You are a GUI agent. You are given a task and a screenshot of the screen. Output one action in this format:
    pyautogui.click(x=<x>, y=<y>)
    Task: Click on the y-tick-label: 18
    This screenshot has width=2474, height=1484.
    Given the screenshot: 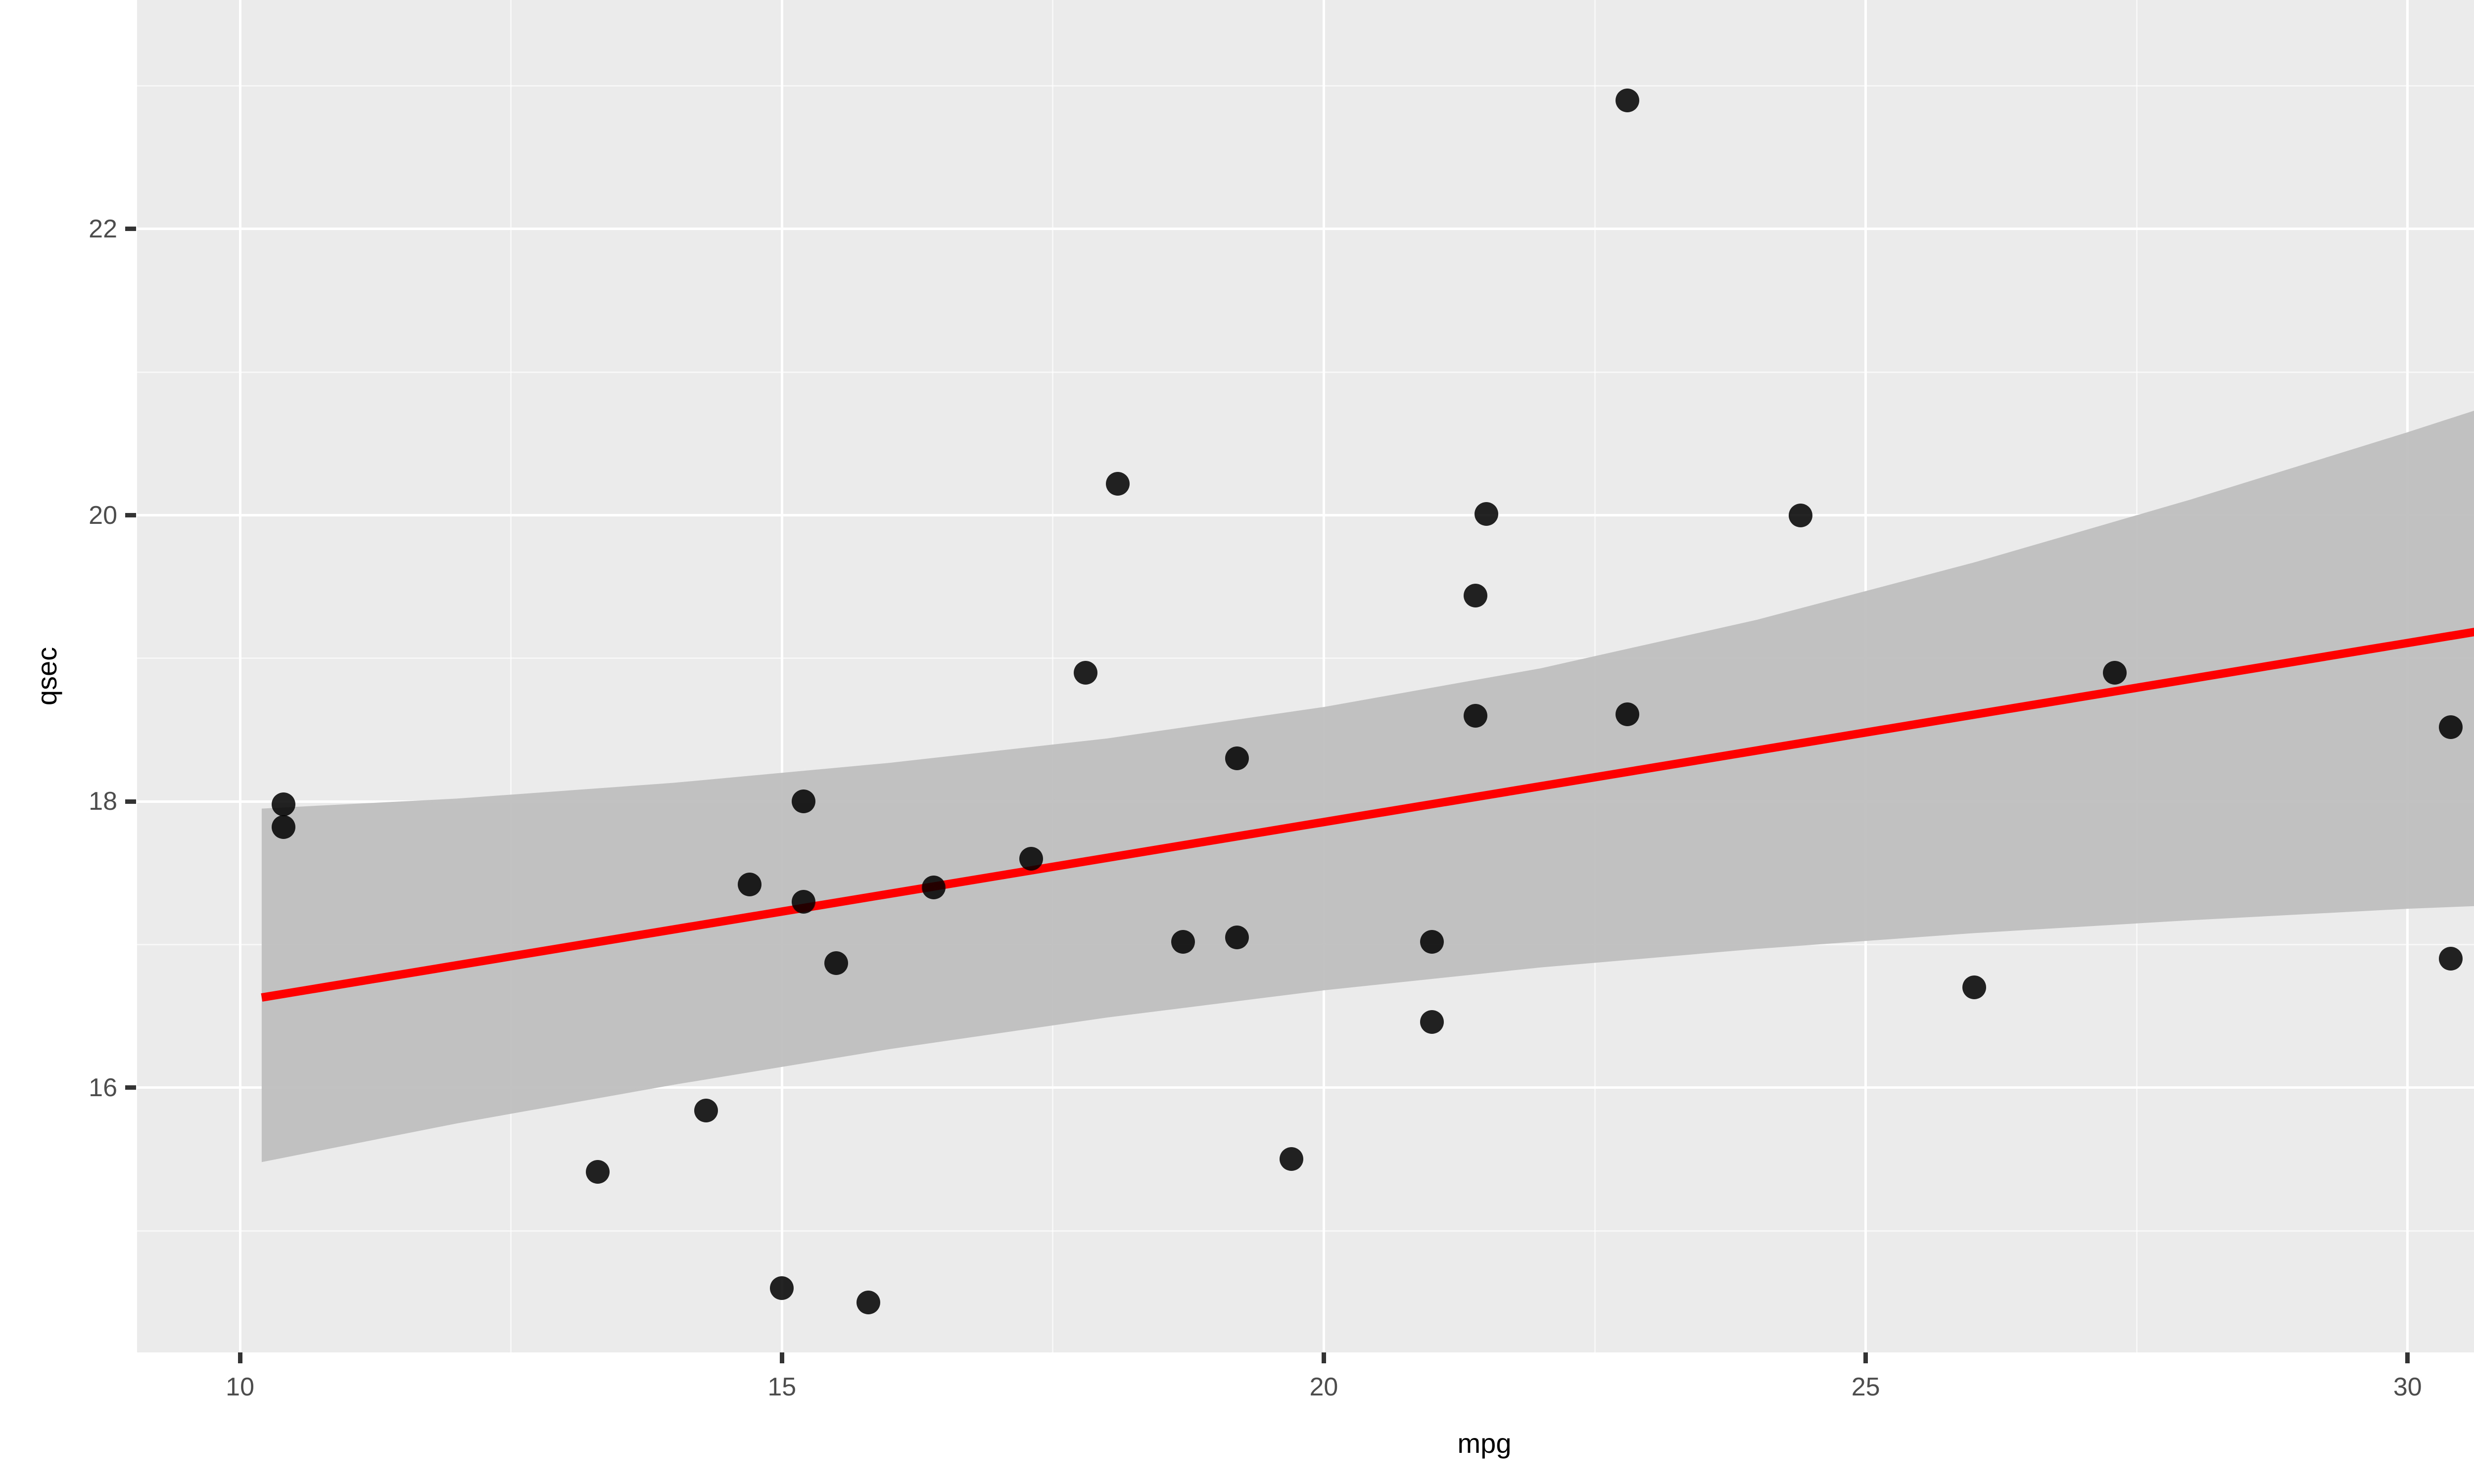 What is the action you would take?
    pyautogui.click(x=103, y=801)
    